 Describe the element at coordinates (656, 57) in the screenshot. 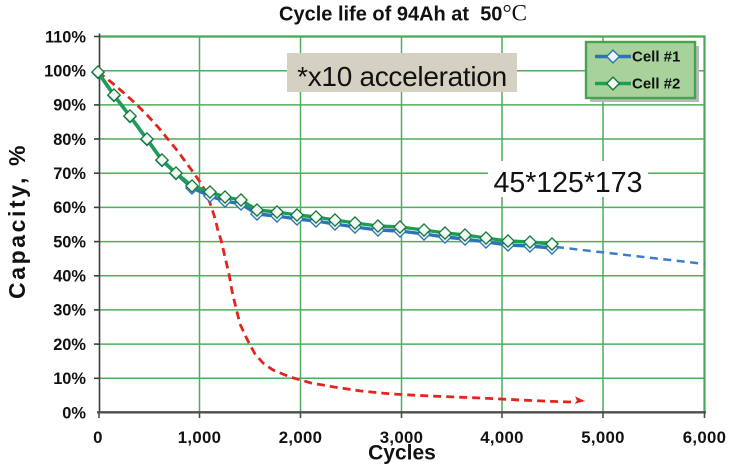

I see `svg-text: Cell #1` at that location.